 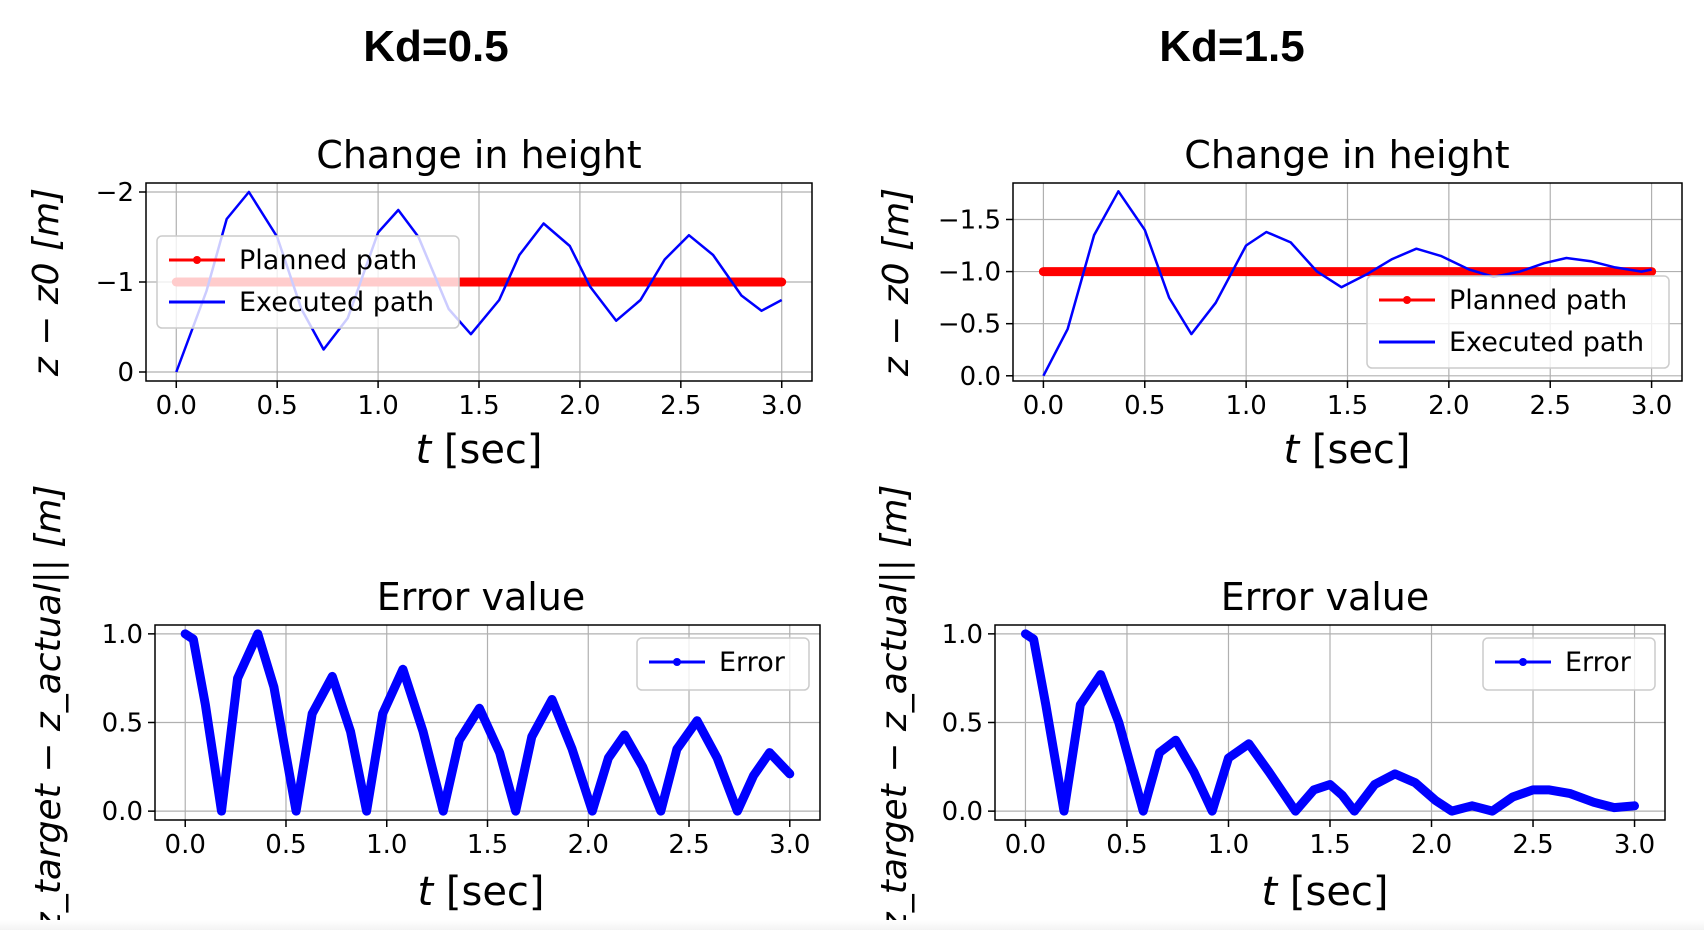 I want to click on column-title-left: Kd=0.5, so click(x=436, y=46).